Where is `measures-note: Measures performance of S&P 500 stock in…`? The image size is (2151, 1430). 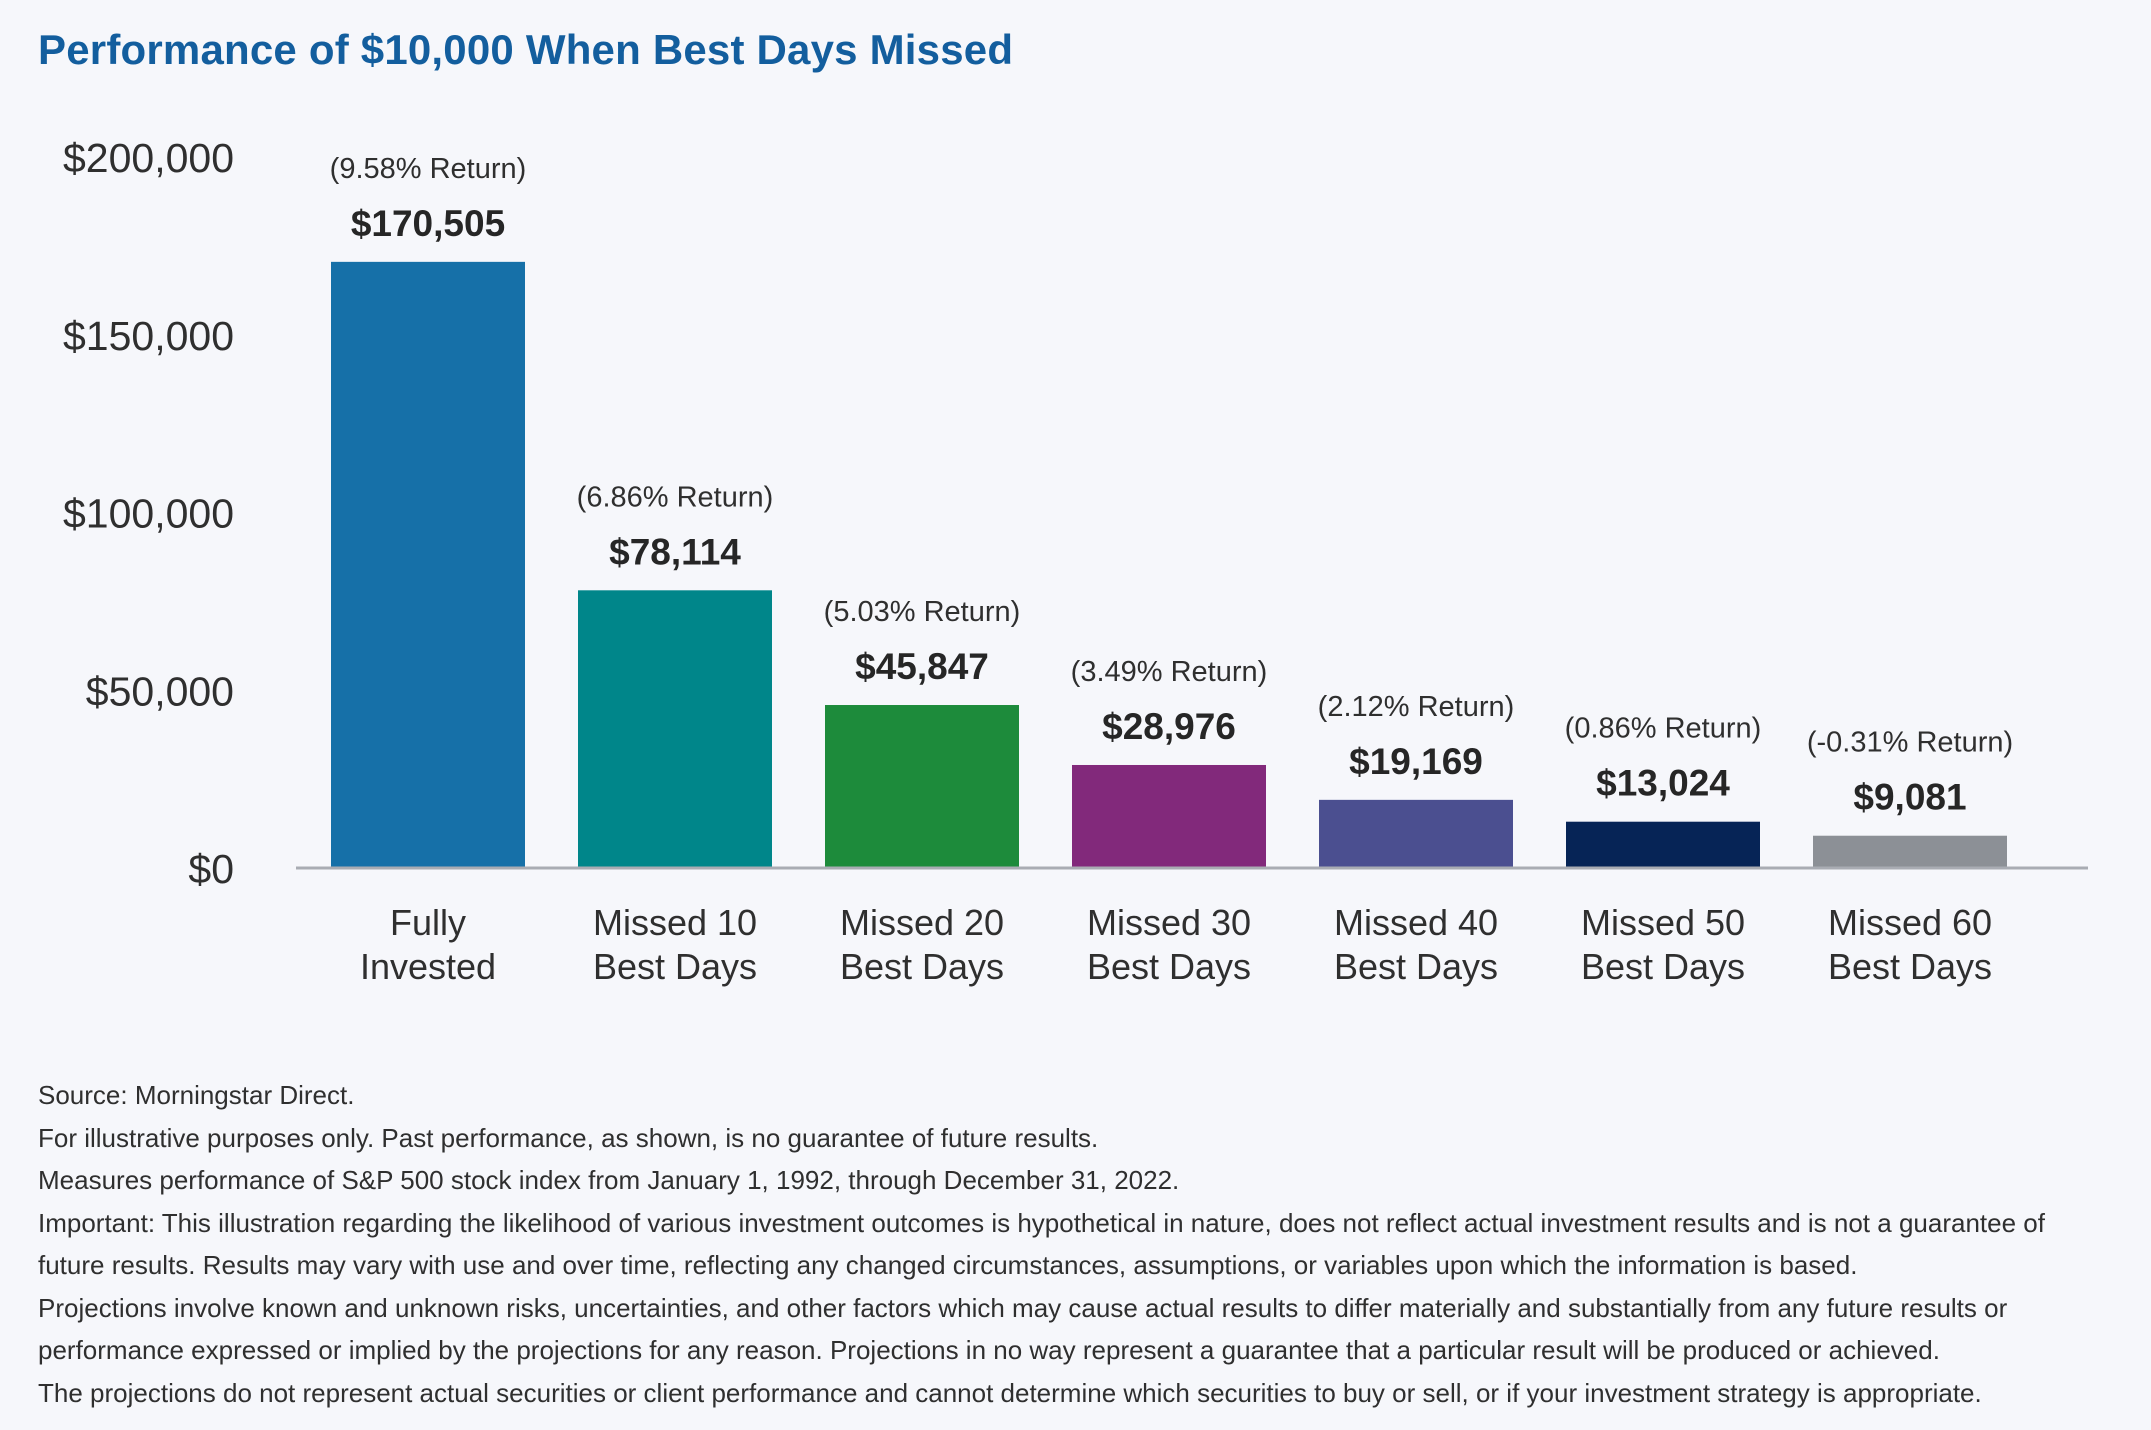 measures-note: Measures performance of S&P 500 stock in… is located at coordinates (609, 1180).